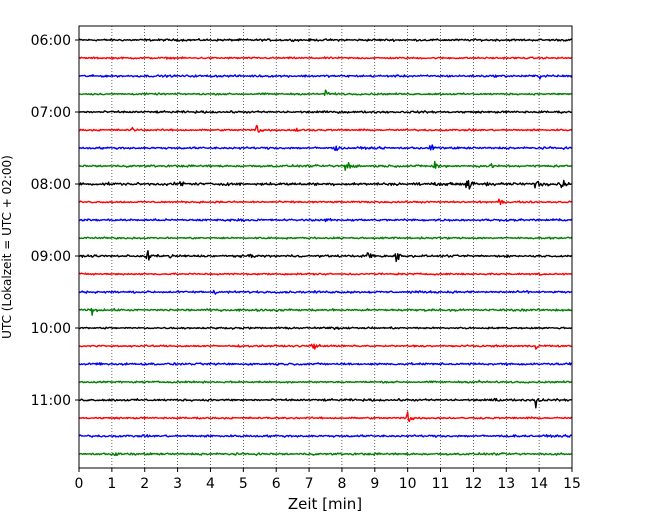  Describe the element at coordinates (243, 484) in the screenshot. I see `x-tick-label: 5` at that location.